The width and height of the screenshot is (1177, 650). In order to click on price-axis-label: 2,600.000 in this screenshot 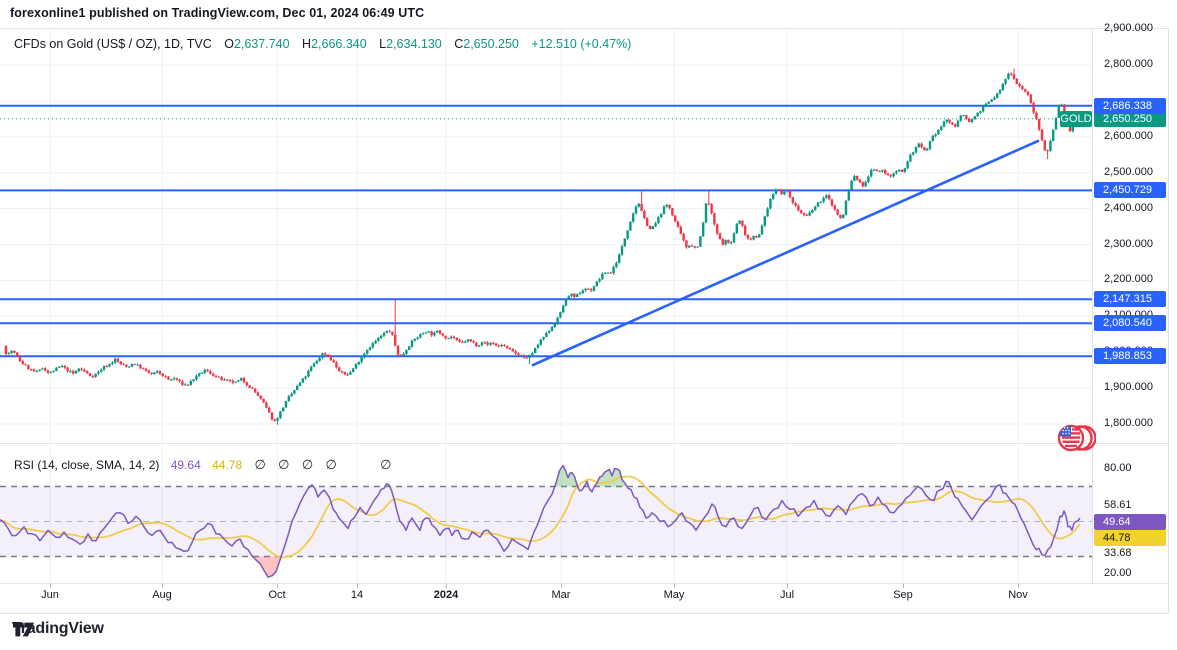, I will do `click(1128, 136)`.